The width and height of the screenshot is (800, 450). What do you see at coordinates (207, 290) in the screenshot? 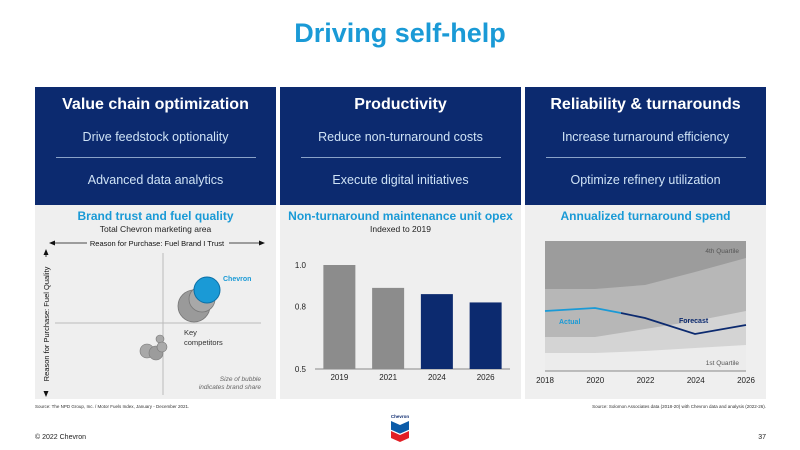
I see `chevron-bubble` at bounding box center [207, 290].